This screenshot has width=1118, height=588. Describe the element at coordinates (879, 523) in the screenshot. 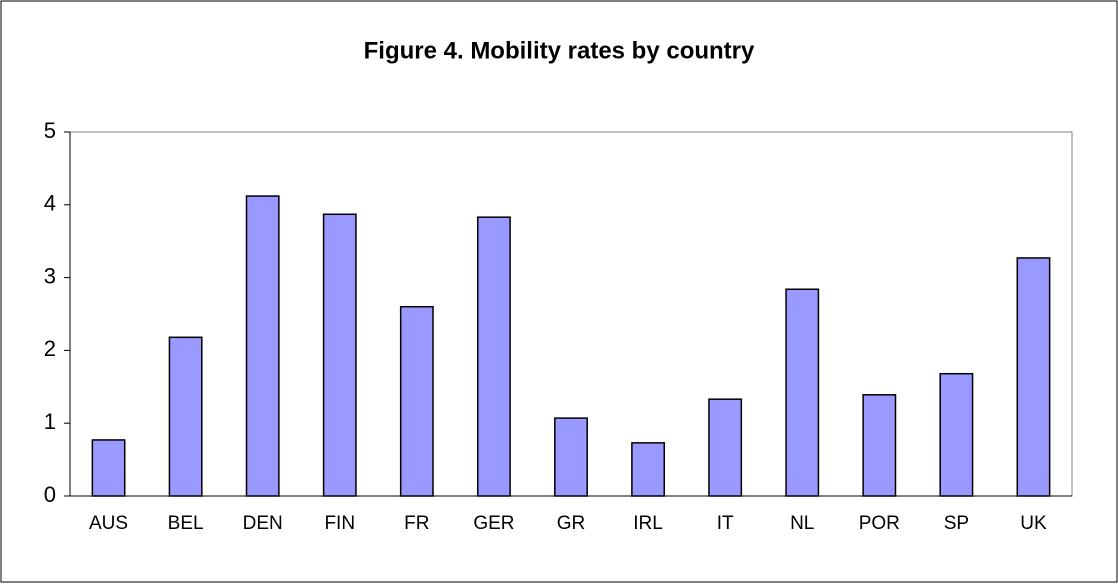

I see `x-tick-label: POR` at that location.